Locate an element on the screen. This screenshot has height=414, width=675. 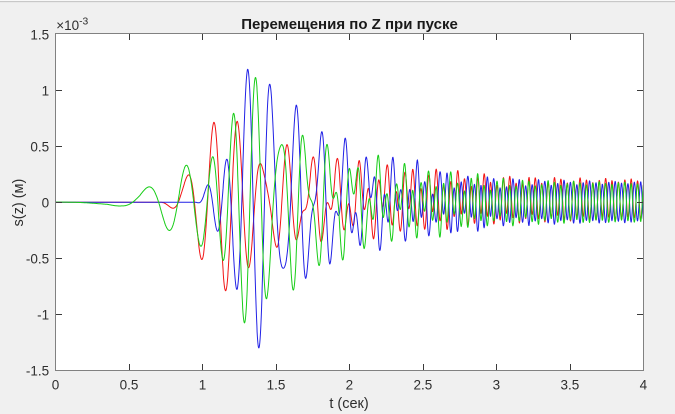
svg-text: 3.5 is located at coordinates (570, 385).